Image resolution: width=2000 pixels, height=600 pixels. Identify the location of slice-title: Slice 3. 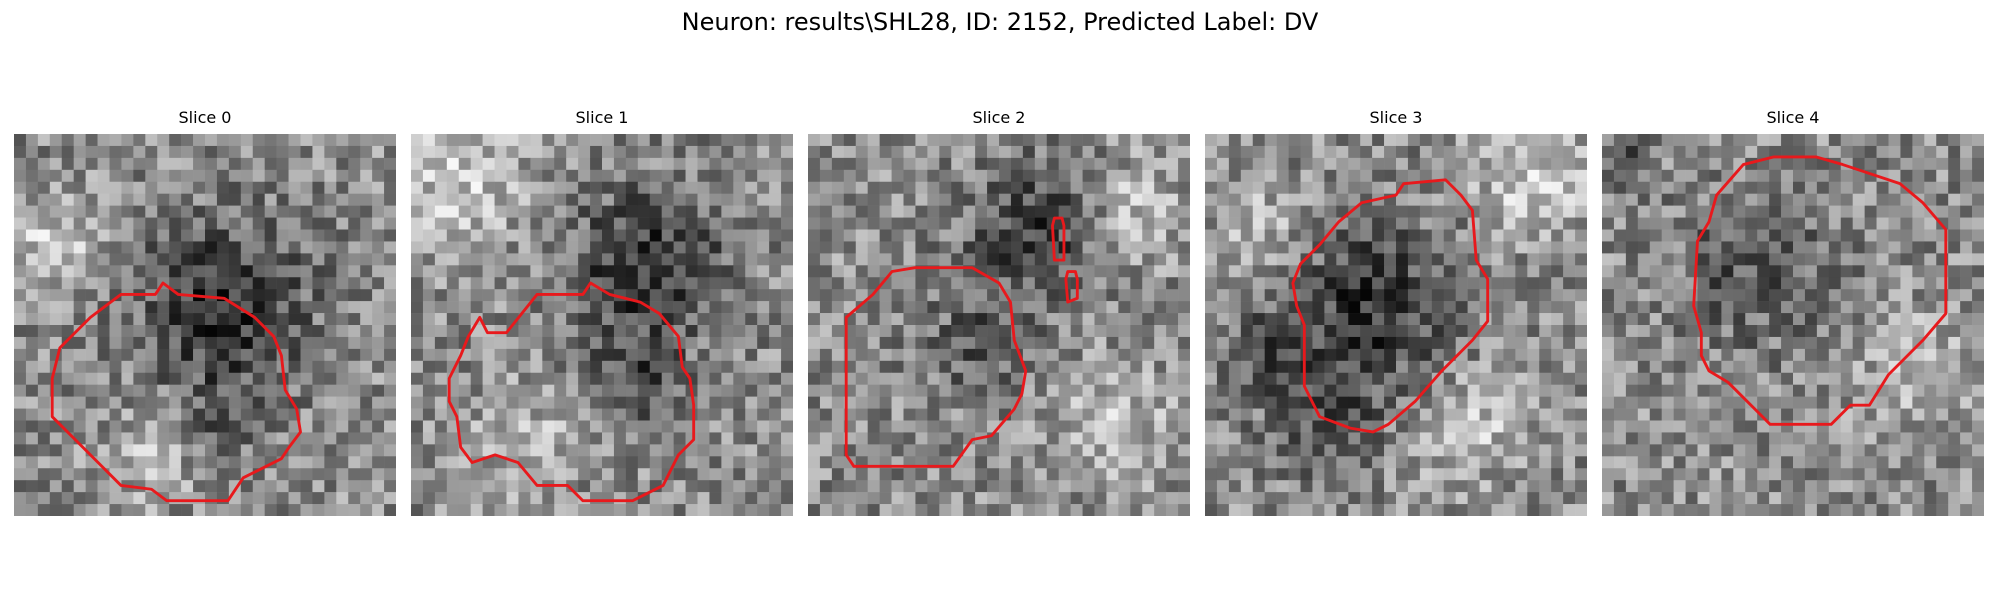
(1396, 117).